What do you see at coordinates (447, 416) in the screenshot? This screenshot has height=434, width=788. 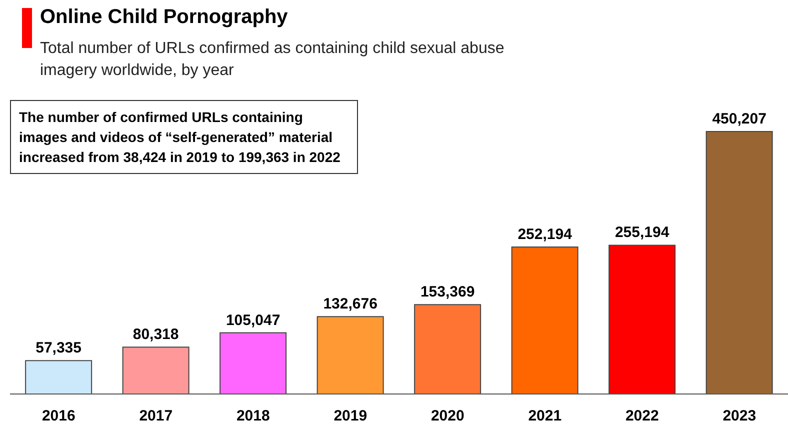 I see `x-tick-label: 2020` at bounding box center [447, 416].